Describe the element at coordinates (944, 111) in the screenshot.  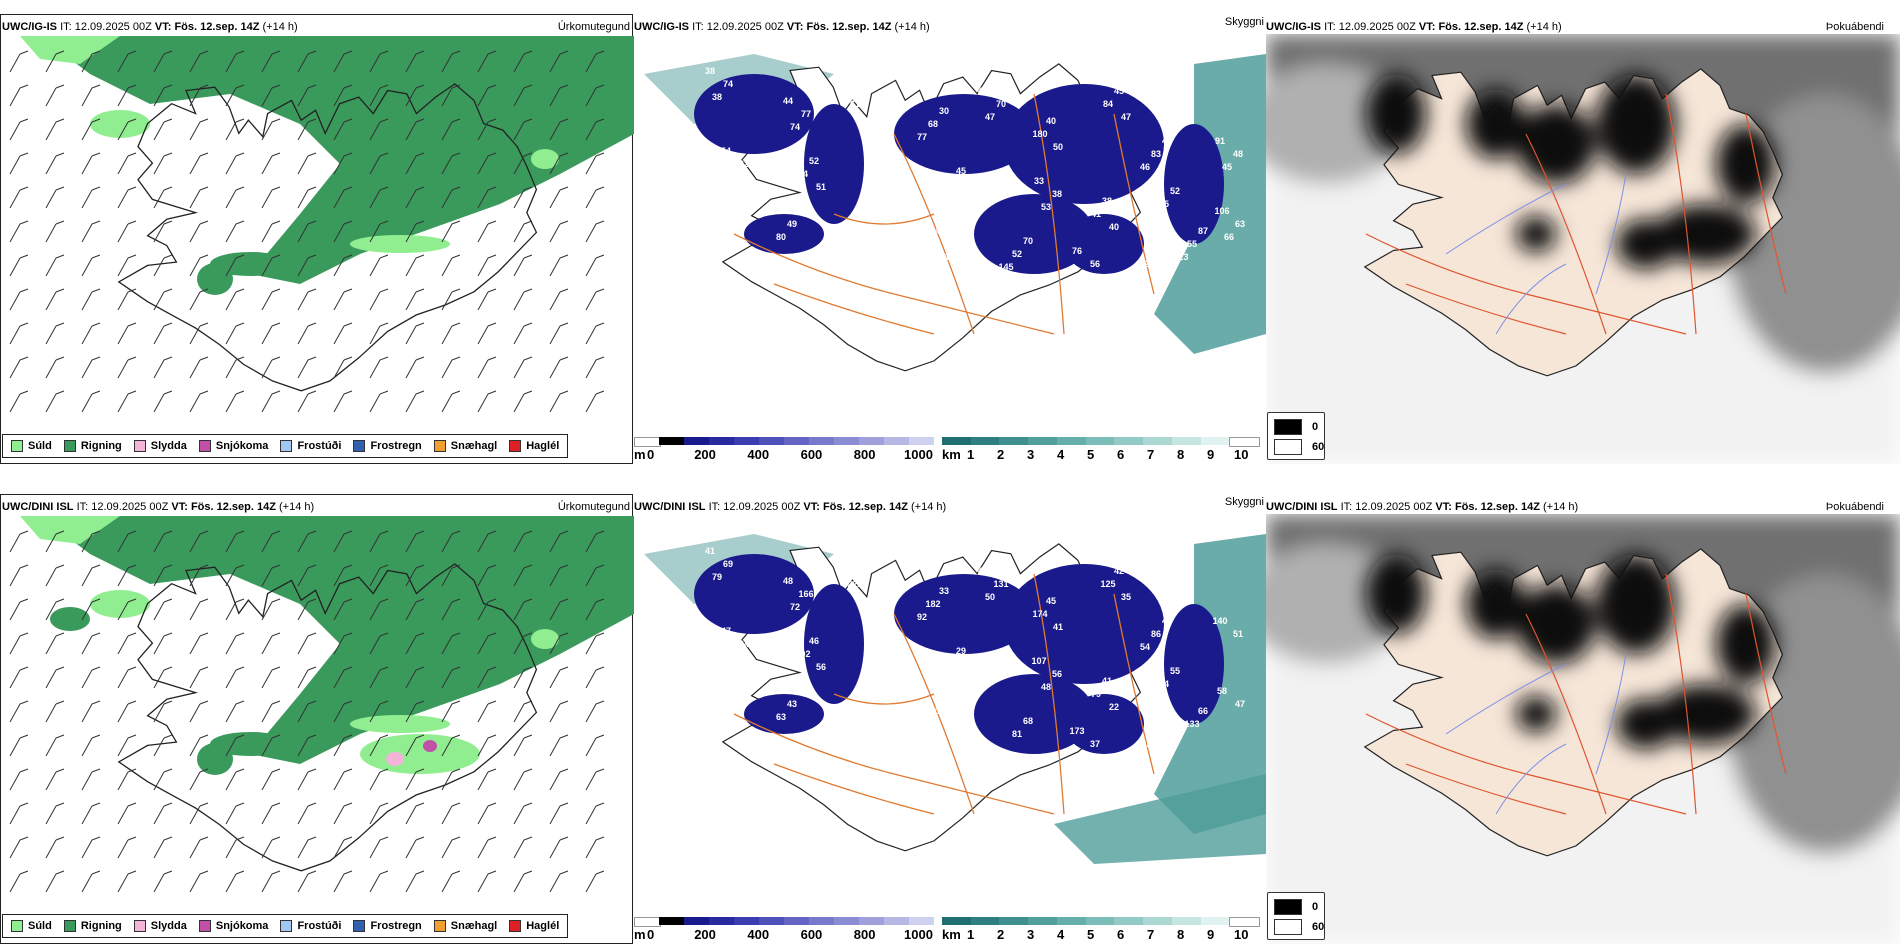
I see `cloud-base-value: 30` at that location.